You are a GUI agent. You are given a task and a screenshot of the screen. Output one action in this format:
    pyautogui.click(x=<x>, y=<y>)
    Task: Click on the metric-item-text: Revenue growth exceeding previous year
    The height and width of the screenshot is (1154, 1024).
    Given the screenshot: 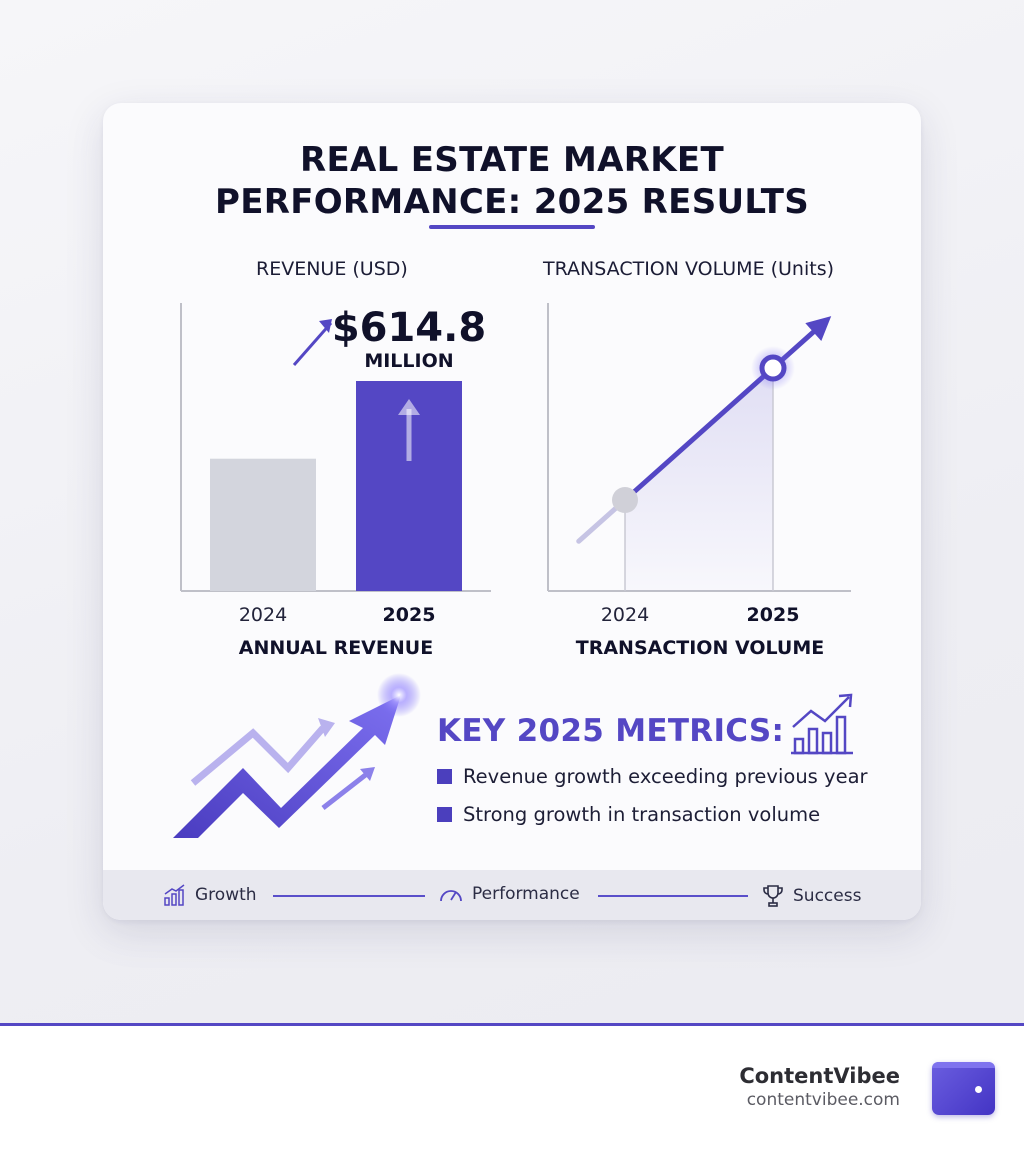 What is the action you would take?
    pyautogui.click(x=665, y=776)
    